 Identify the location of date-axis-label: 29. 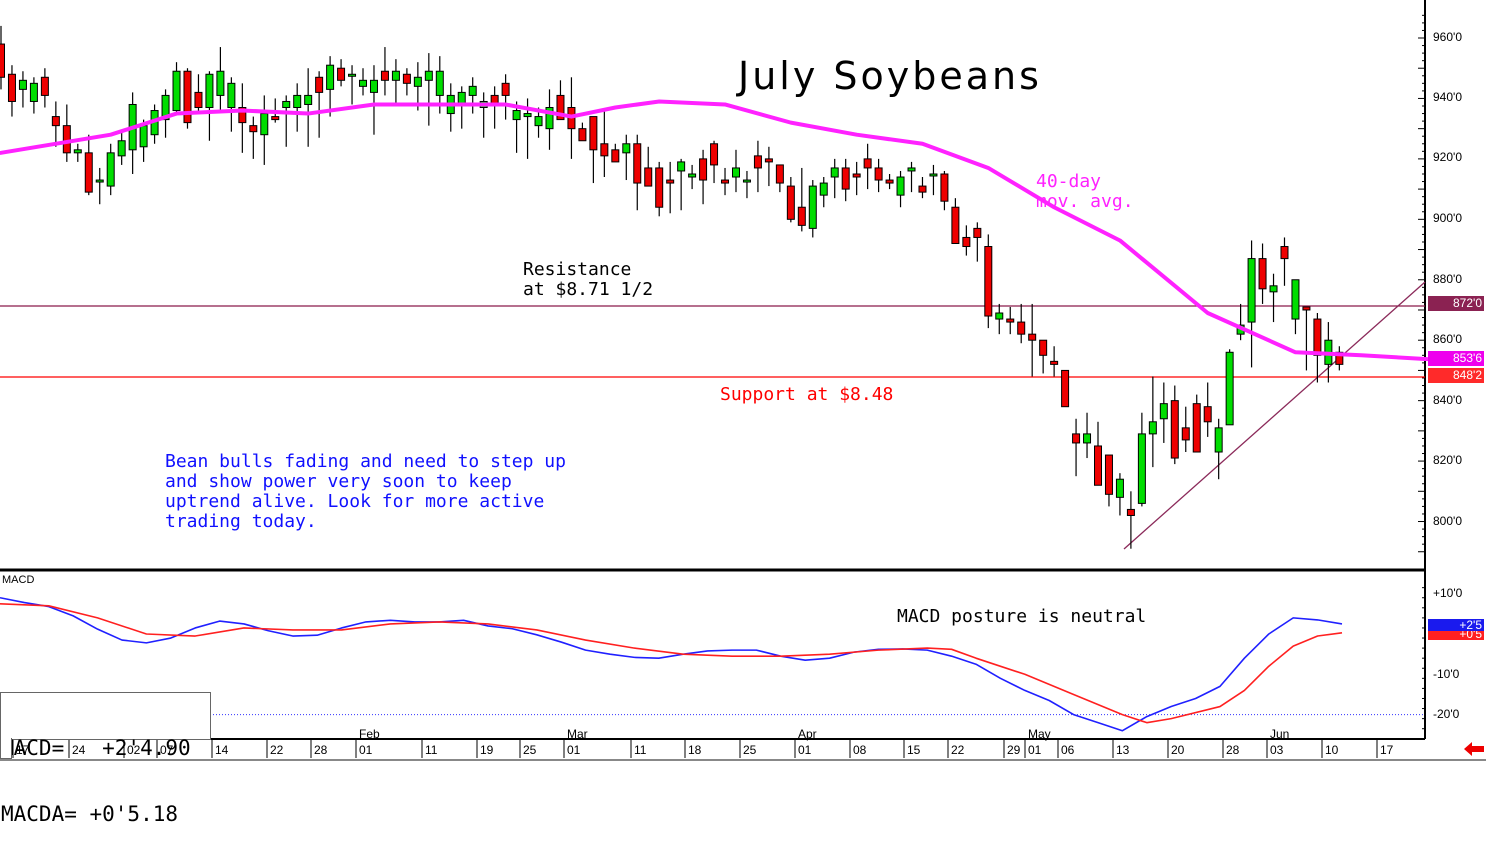
(1014, 750).